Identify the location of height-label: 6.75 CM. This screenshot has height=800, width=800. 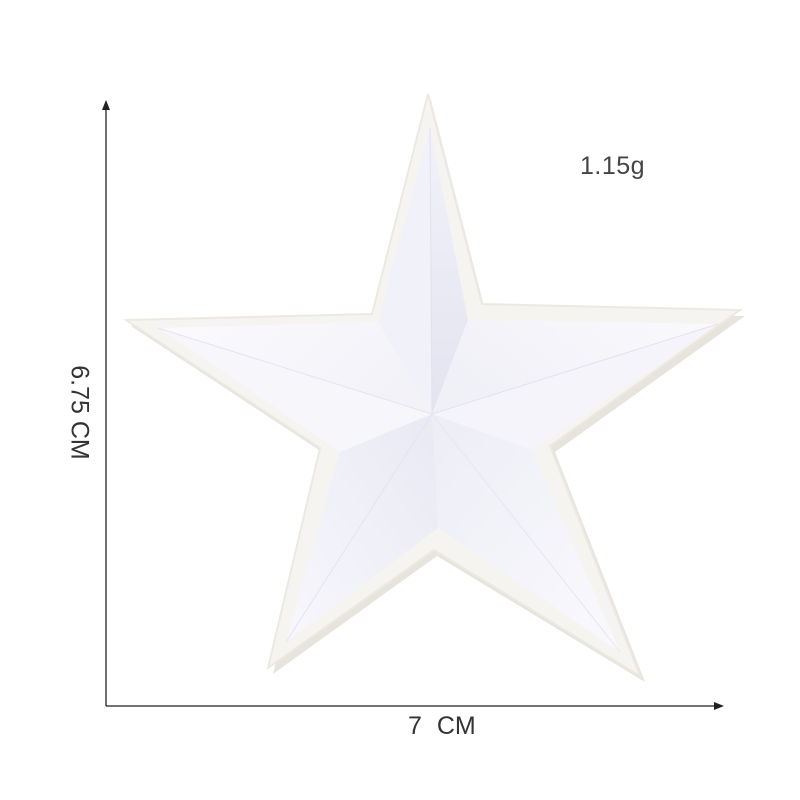
(79, 413).